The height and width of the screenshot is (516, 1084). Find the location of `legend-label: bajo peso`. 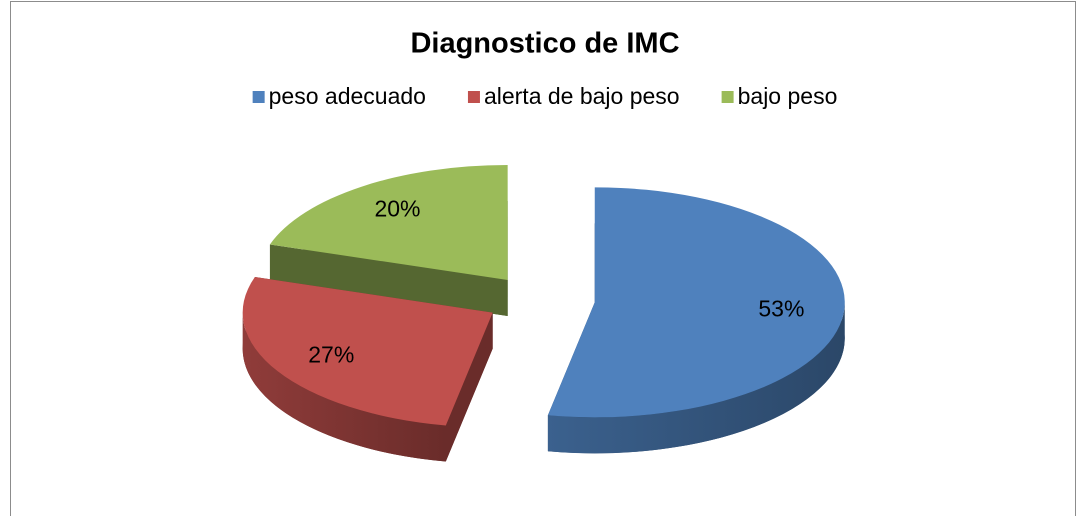

legend-label: bajo peso is located at coordinates (788, 96).